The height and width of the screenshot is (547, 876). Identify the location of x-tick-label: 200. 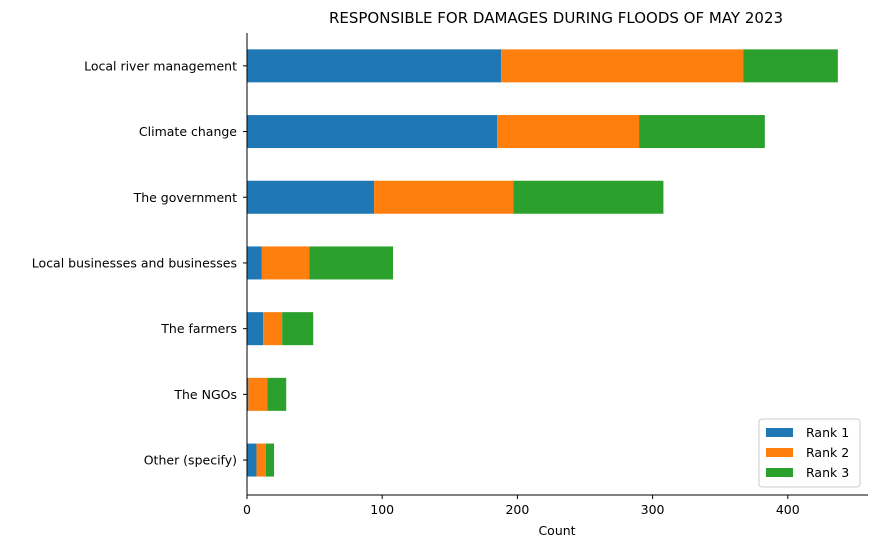
(517, 509).